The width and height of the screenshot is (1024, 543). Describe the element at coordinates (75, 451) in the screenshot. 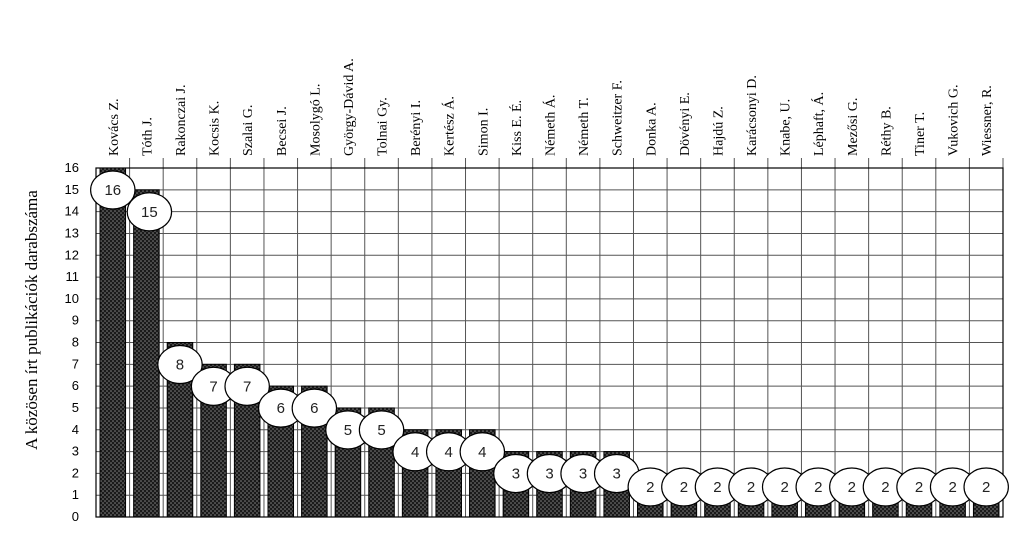

I see `y-tick-label: 3` at that location.